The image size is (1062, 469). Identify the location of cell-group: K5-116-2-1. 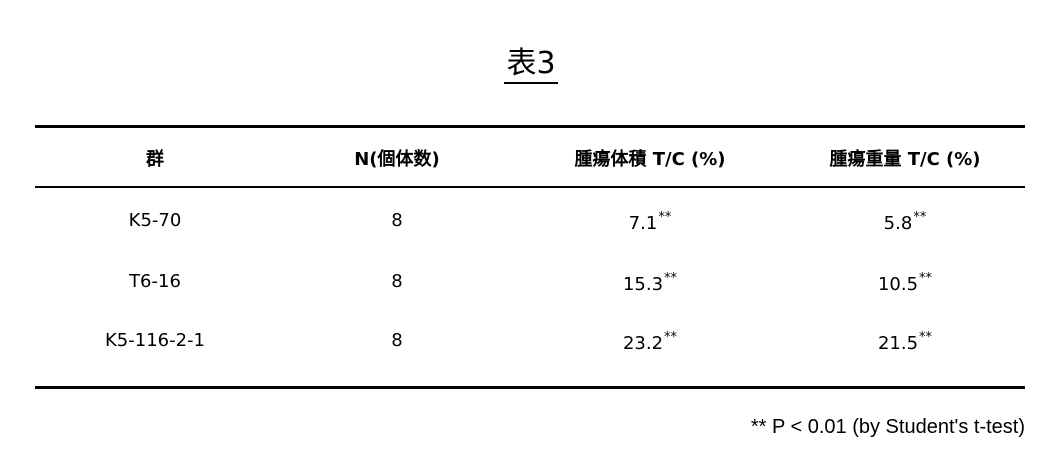
(155, 340).